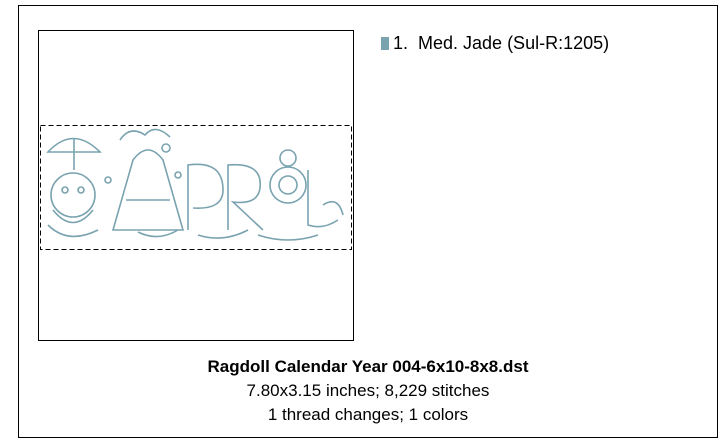  I want to click on embroidery-art, so click(195, 184).